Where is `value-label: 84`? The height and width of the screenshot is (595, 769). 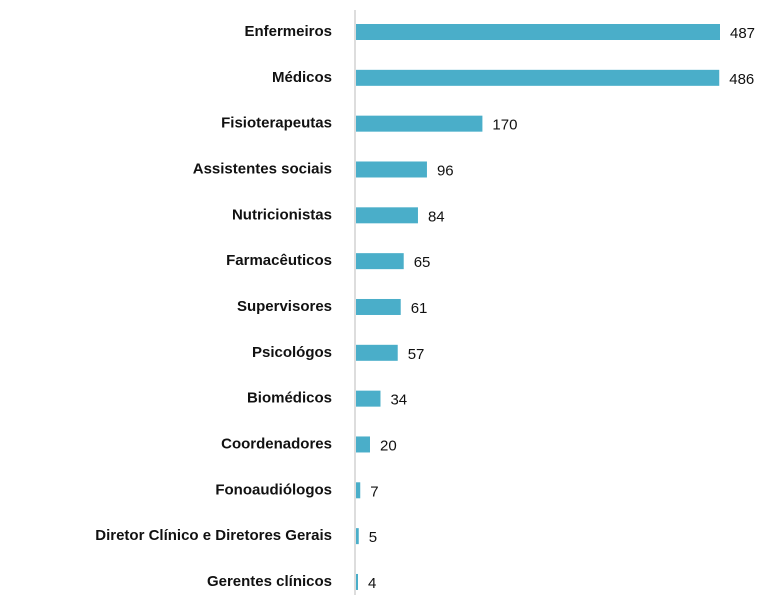
value-label: 84 is located at coordinates (436, 216).